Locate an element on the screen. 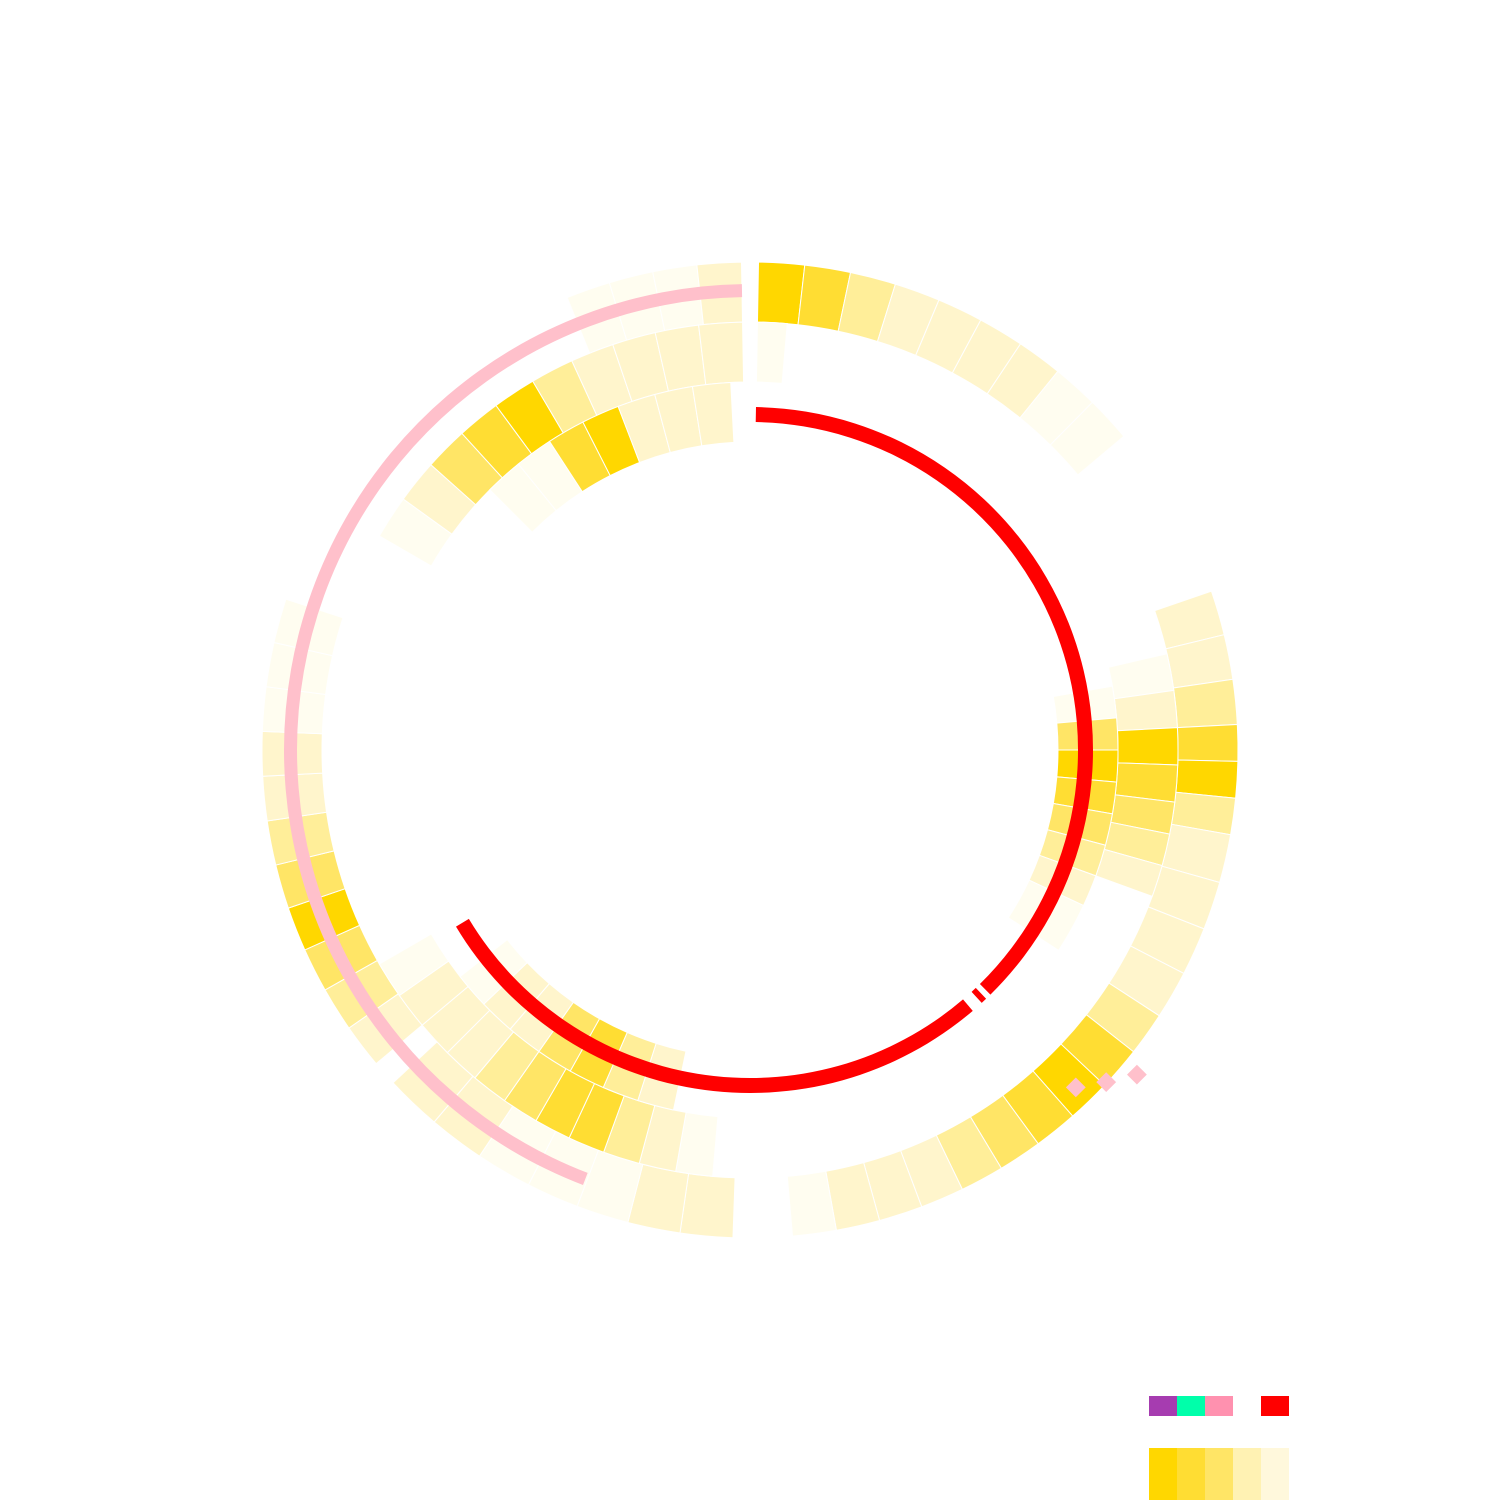 The width and height of the screenshot is (1500, 1500). heat-scale-legend is located at coordinates (1219, 1474).